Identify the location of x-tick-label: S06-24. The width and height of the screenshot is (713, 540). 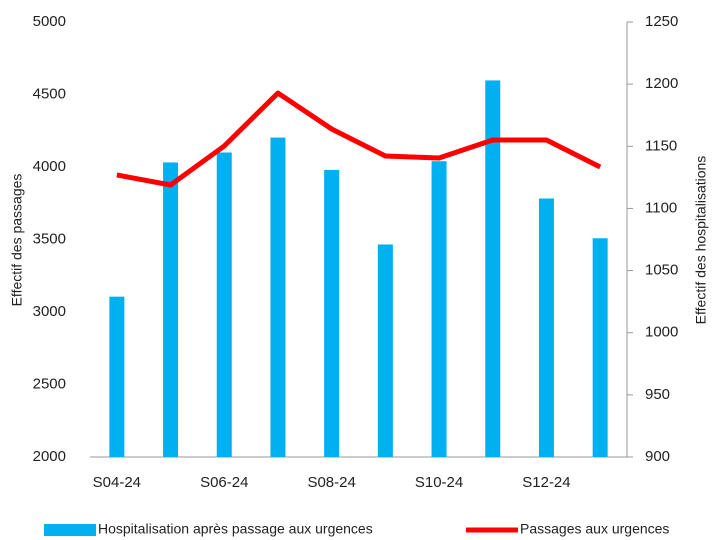
(224, 482).